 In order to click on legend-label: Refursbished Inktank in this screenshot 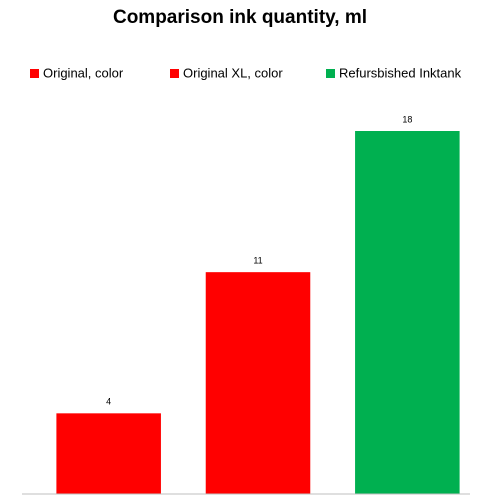, I will do `click(400, 72)`.